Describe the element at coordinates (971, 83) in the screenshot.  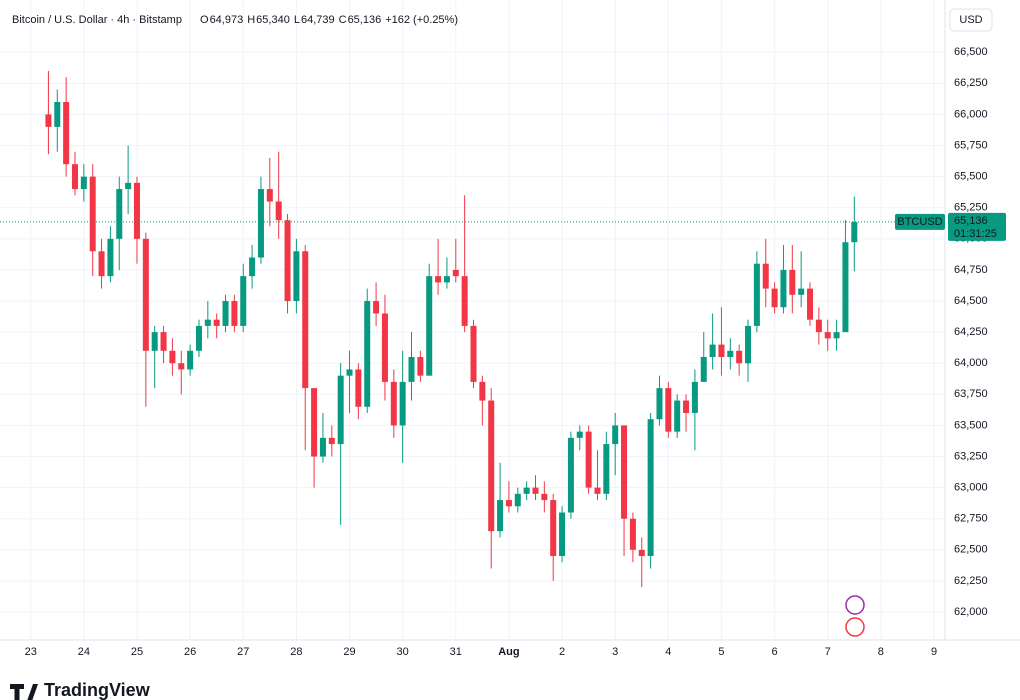
I see `y-tick-label: 66,250` at that location.